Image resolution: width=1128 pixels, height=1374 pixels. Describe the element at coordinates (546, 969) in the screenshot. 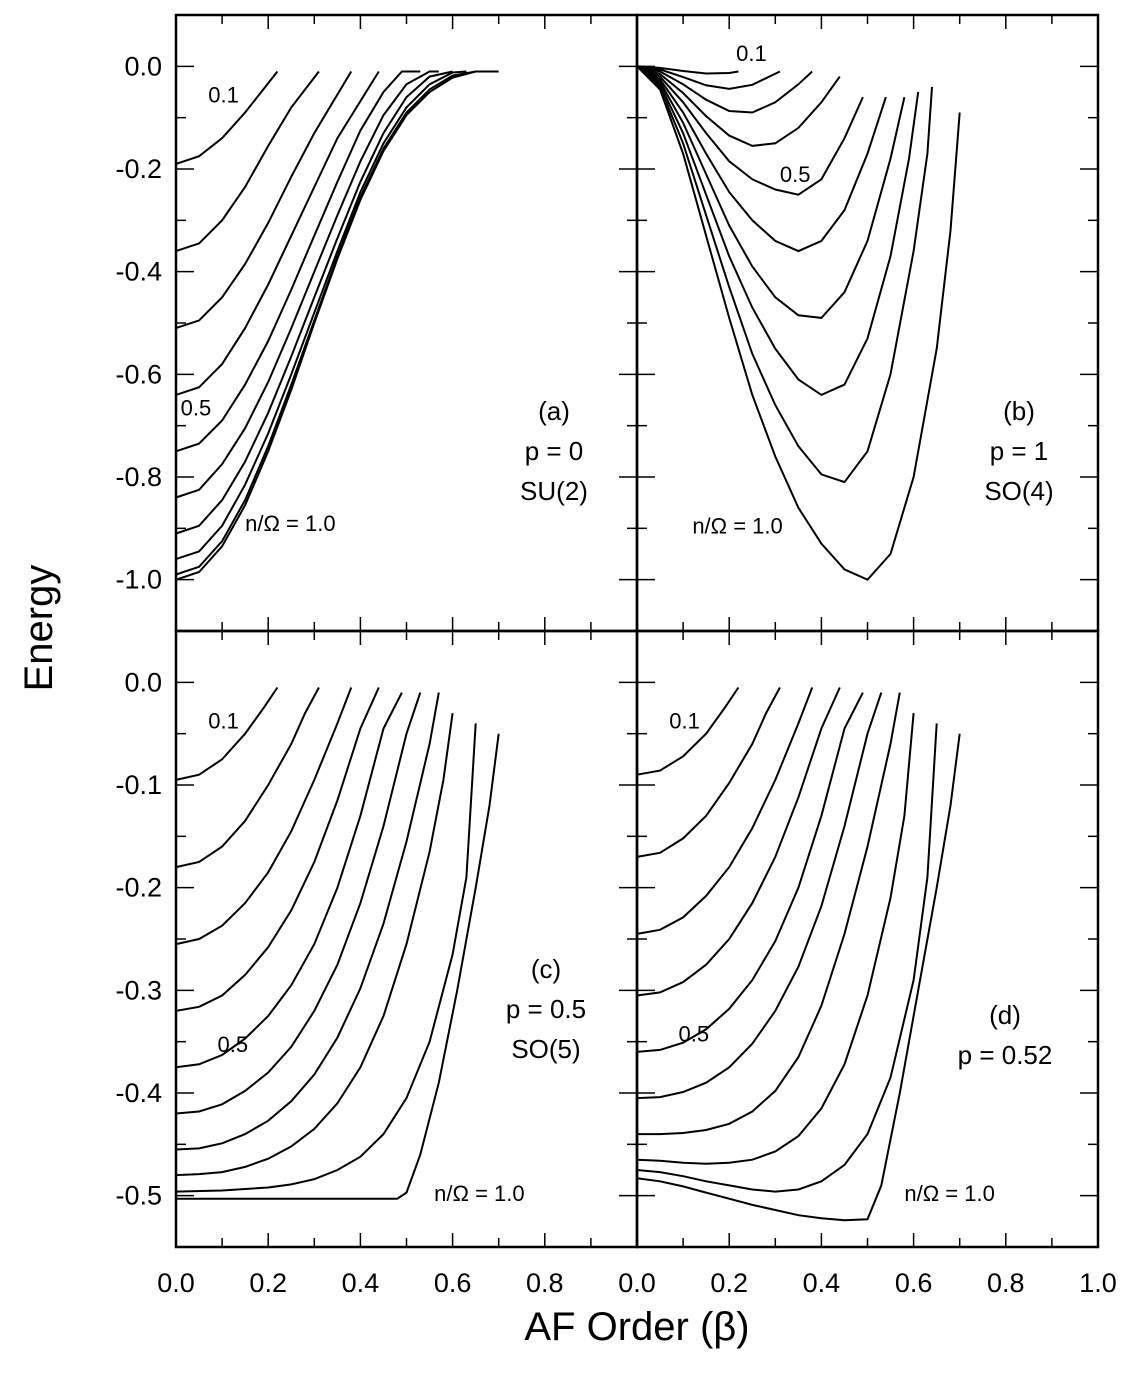

I see `panel-letter: (c)` at that location.